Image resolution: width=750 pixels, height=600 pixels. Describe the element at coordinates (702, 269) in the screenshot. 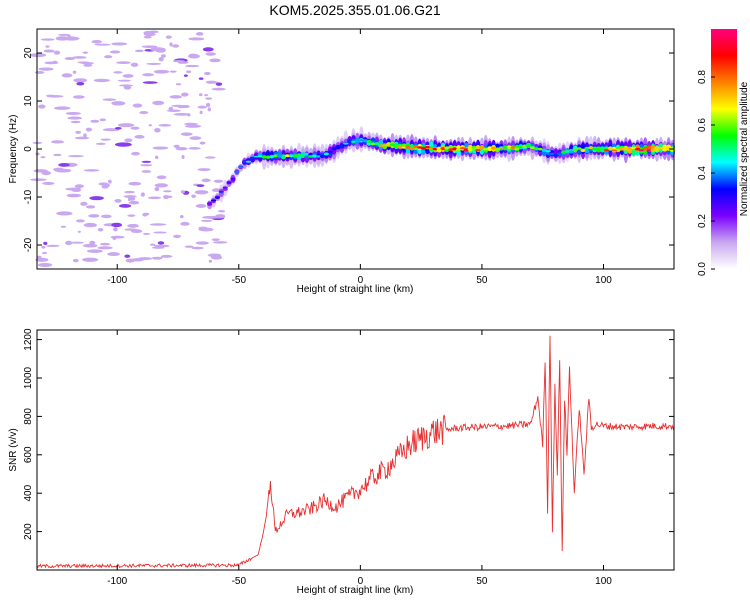

I see `colorbar-tick-label: 0.0` at that location.